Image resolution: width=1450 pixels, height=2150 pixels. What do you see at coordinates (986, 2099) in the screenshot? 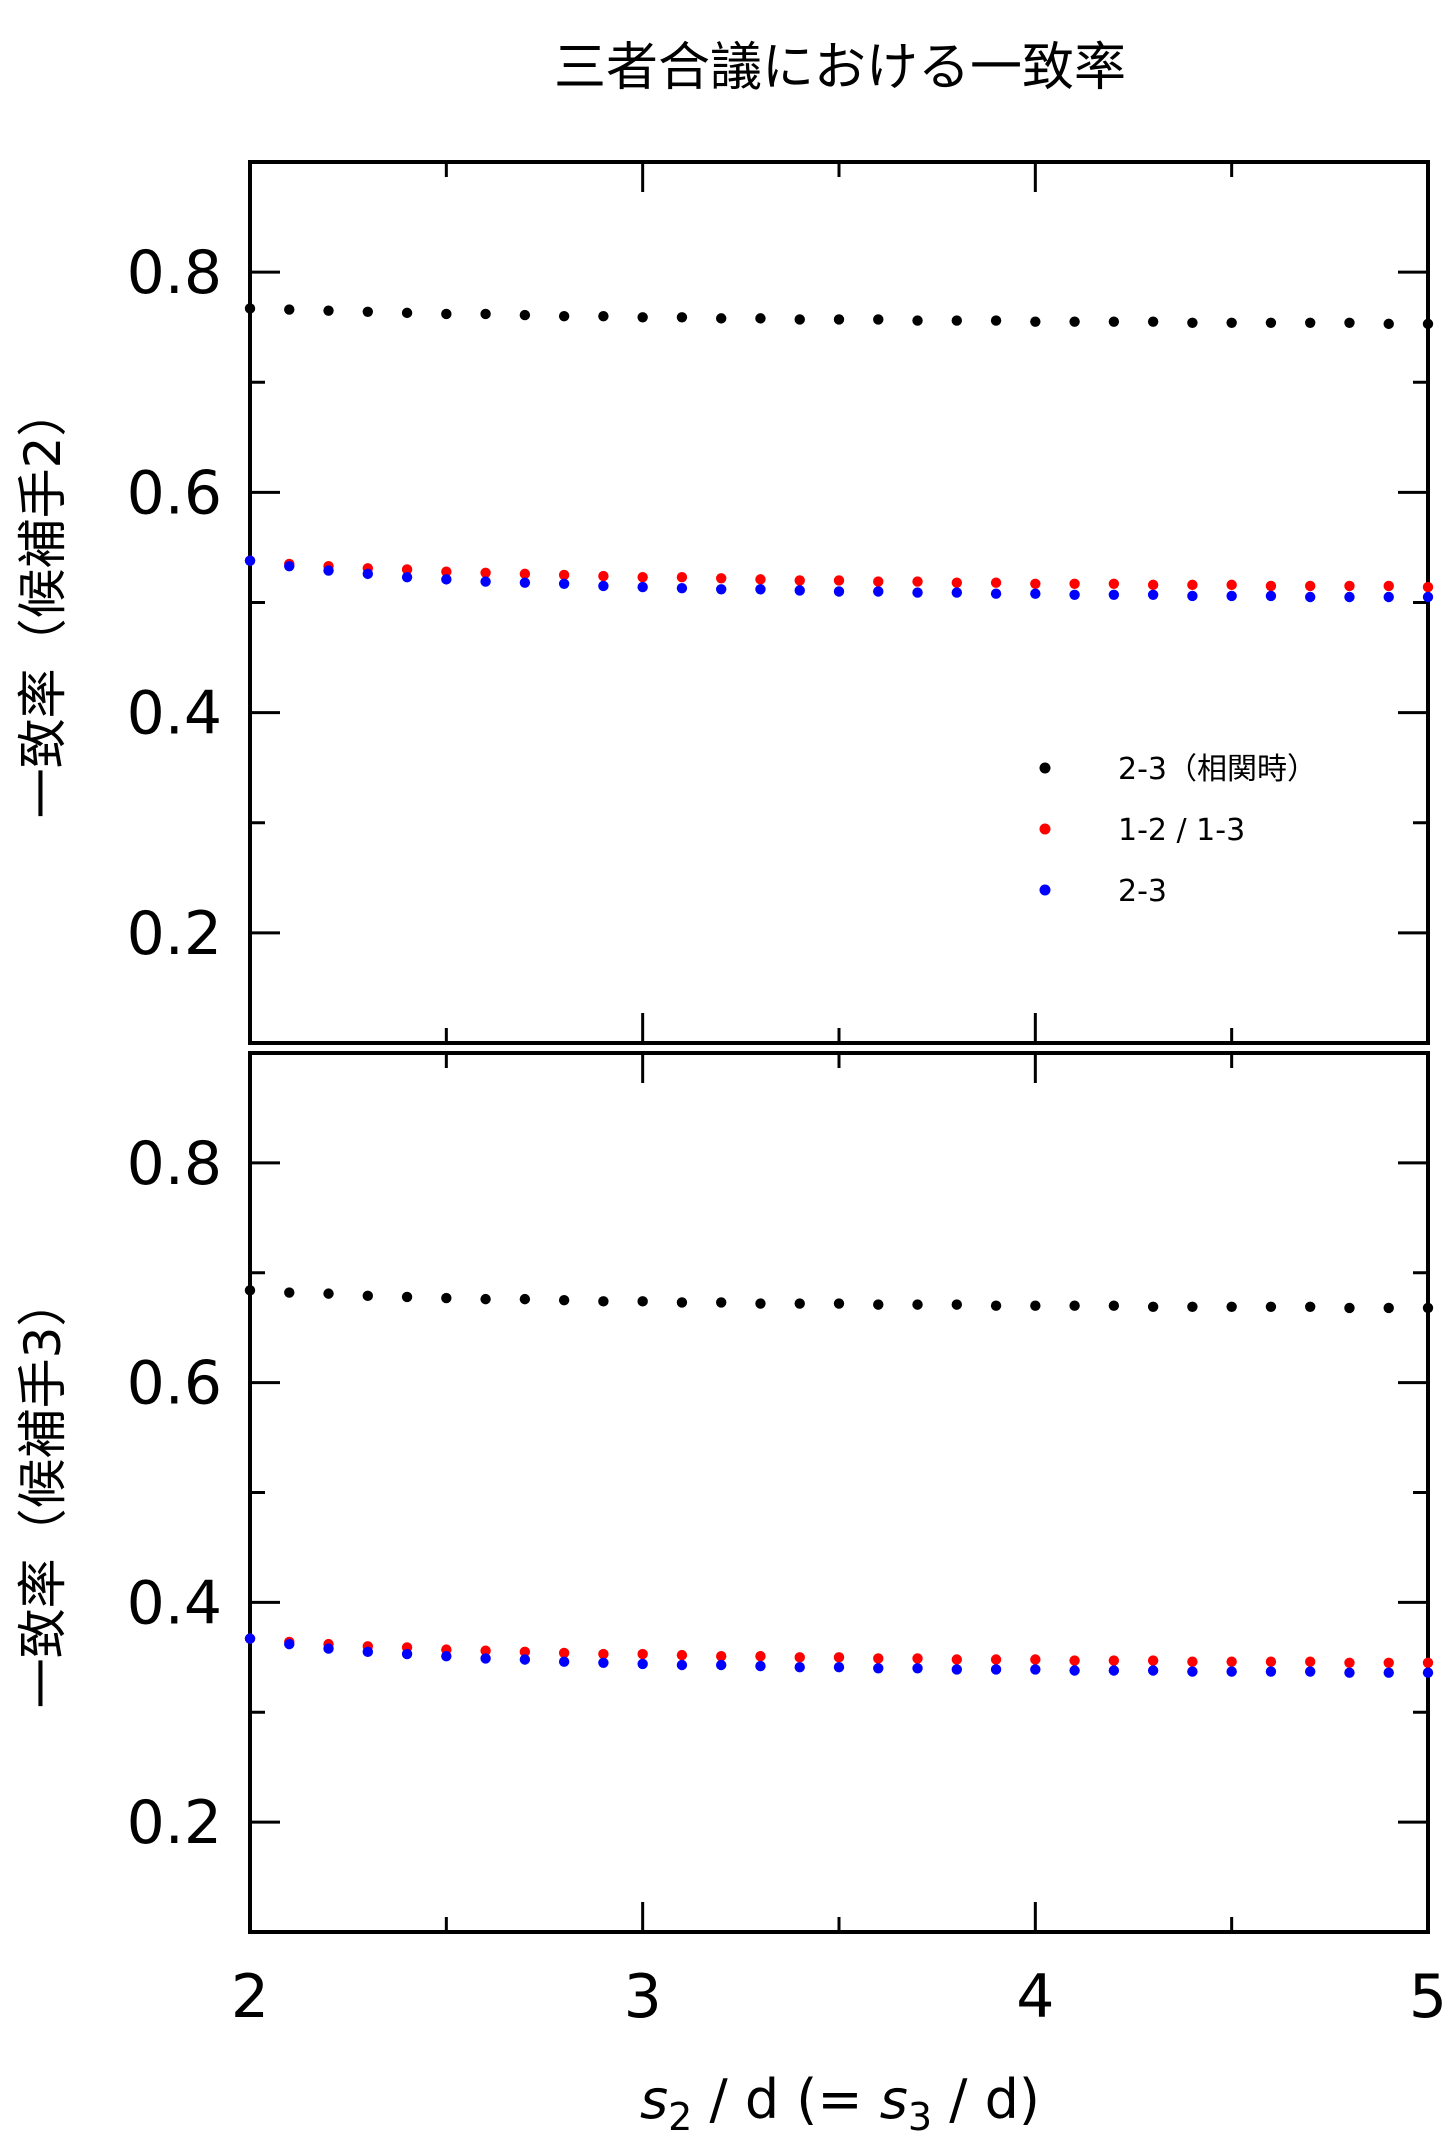
I see `x-label-end: / d)` at bounding box center [986, 2099].